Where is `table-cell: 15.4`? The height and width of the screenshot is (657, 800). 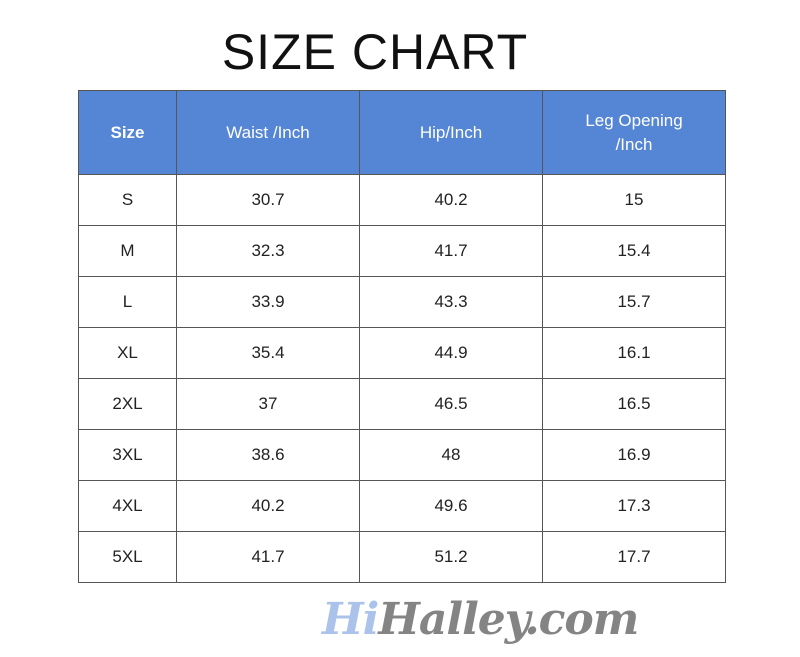 table-cell: 15.4 is located at coordinates (634, 251).